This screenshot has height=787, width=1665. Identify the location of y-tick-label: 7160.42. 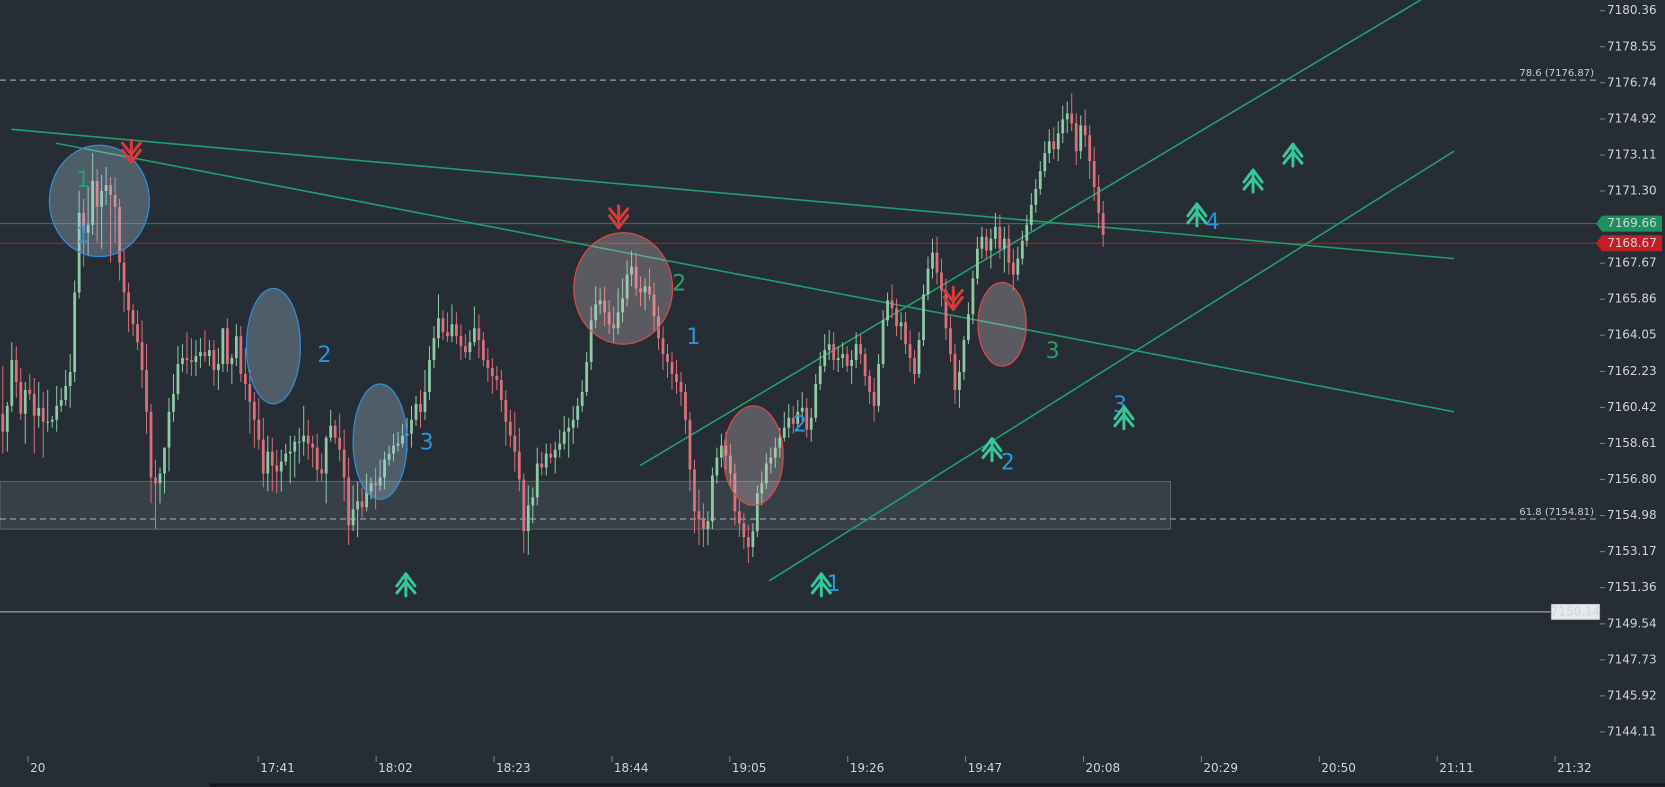
(1632, 407).